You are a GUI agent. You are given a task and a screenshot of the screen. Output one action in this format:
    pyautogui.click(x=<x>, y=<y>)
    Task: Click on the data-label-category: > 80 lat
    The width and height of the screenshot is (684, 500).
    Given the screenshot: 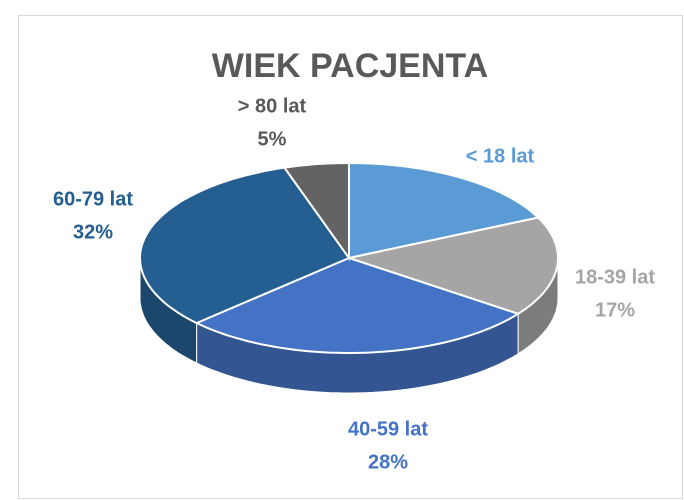 What is the action you would take?
    pyautogui.click(x=272, y=106)
    